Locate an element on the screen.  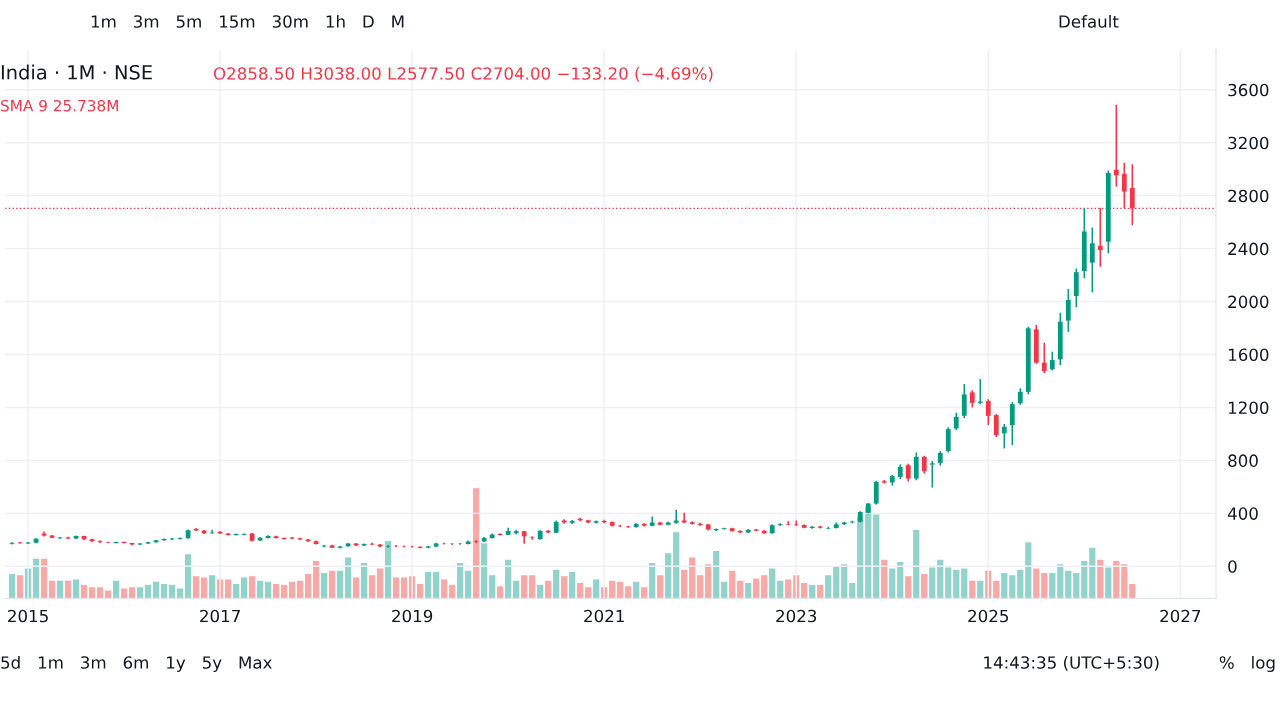
x-tick-label: 2027 is located at coordinates (1180, 616).